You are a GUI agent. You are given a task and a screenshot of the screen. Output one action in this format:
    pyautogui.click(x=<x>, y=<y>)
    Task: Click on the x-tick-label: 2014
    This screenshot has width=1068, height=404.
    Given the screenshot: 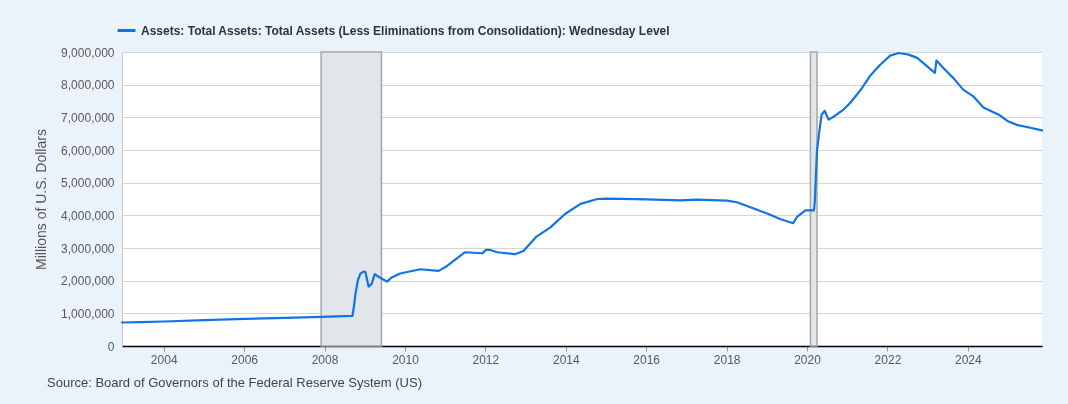 What is the action you would take?
    pyautogui.click(x=566, y=359)
    